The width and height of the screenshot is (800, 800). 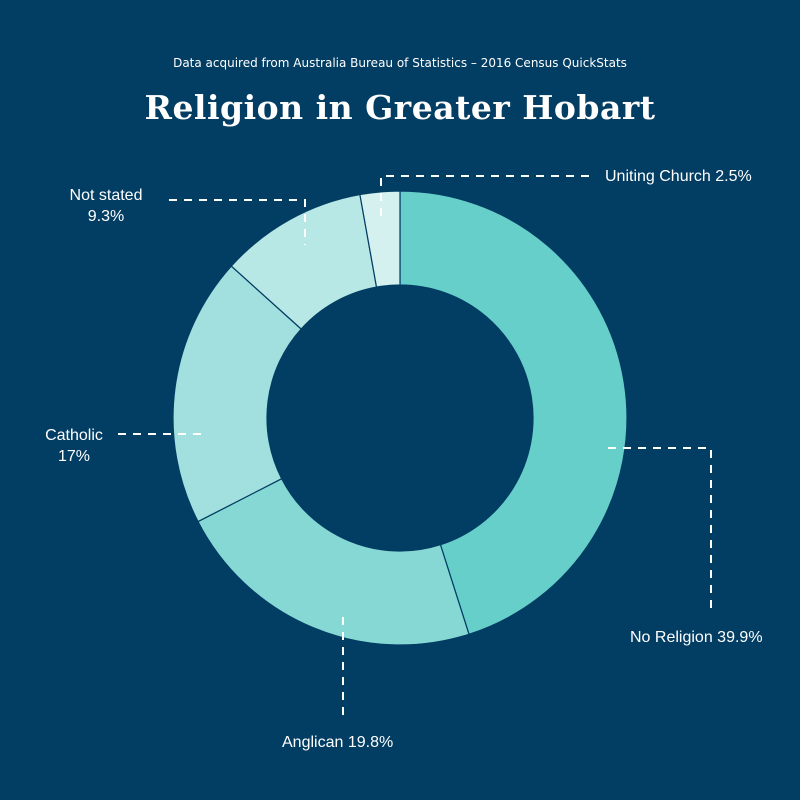 I want to click on slice-label-uniting-church: Uniting Church 2.5%, so click(x=678, y=176).